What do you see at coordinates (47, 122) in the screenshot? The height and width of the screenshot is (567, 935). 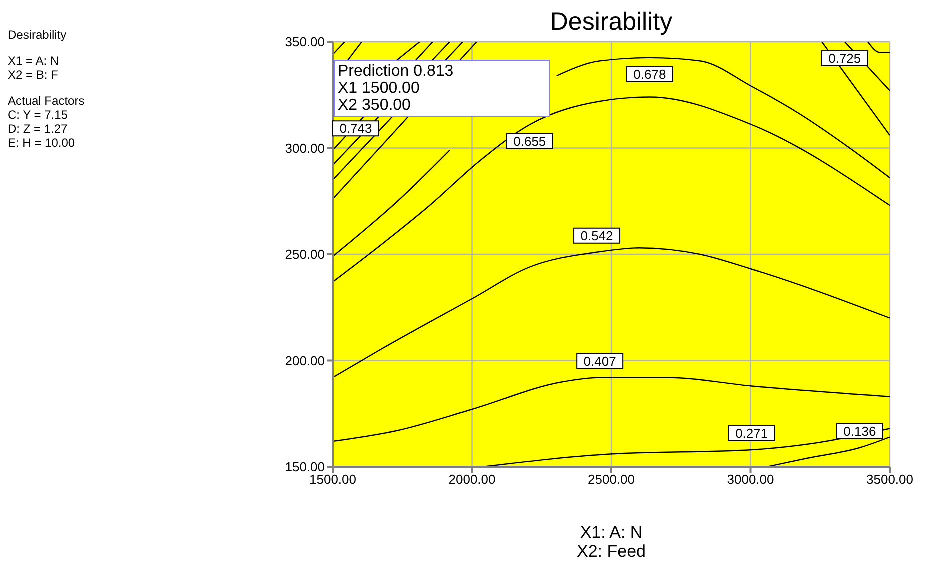 I see `text: Actual Factors C: Y = 7.15 D: Z = 1.27 E: H = 10.00` at bounding box center [47, 122].